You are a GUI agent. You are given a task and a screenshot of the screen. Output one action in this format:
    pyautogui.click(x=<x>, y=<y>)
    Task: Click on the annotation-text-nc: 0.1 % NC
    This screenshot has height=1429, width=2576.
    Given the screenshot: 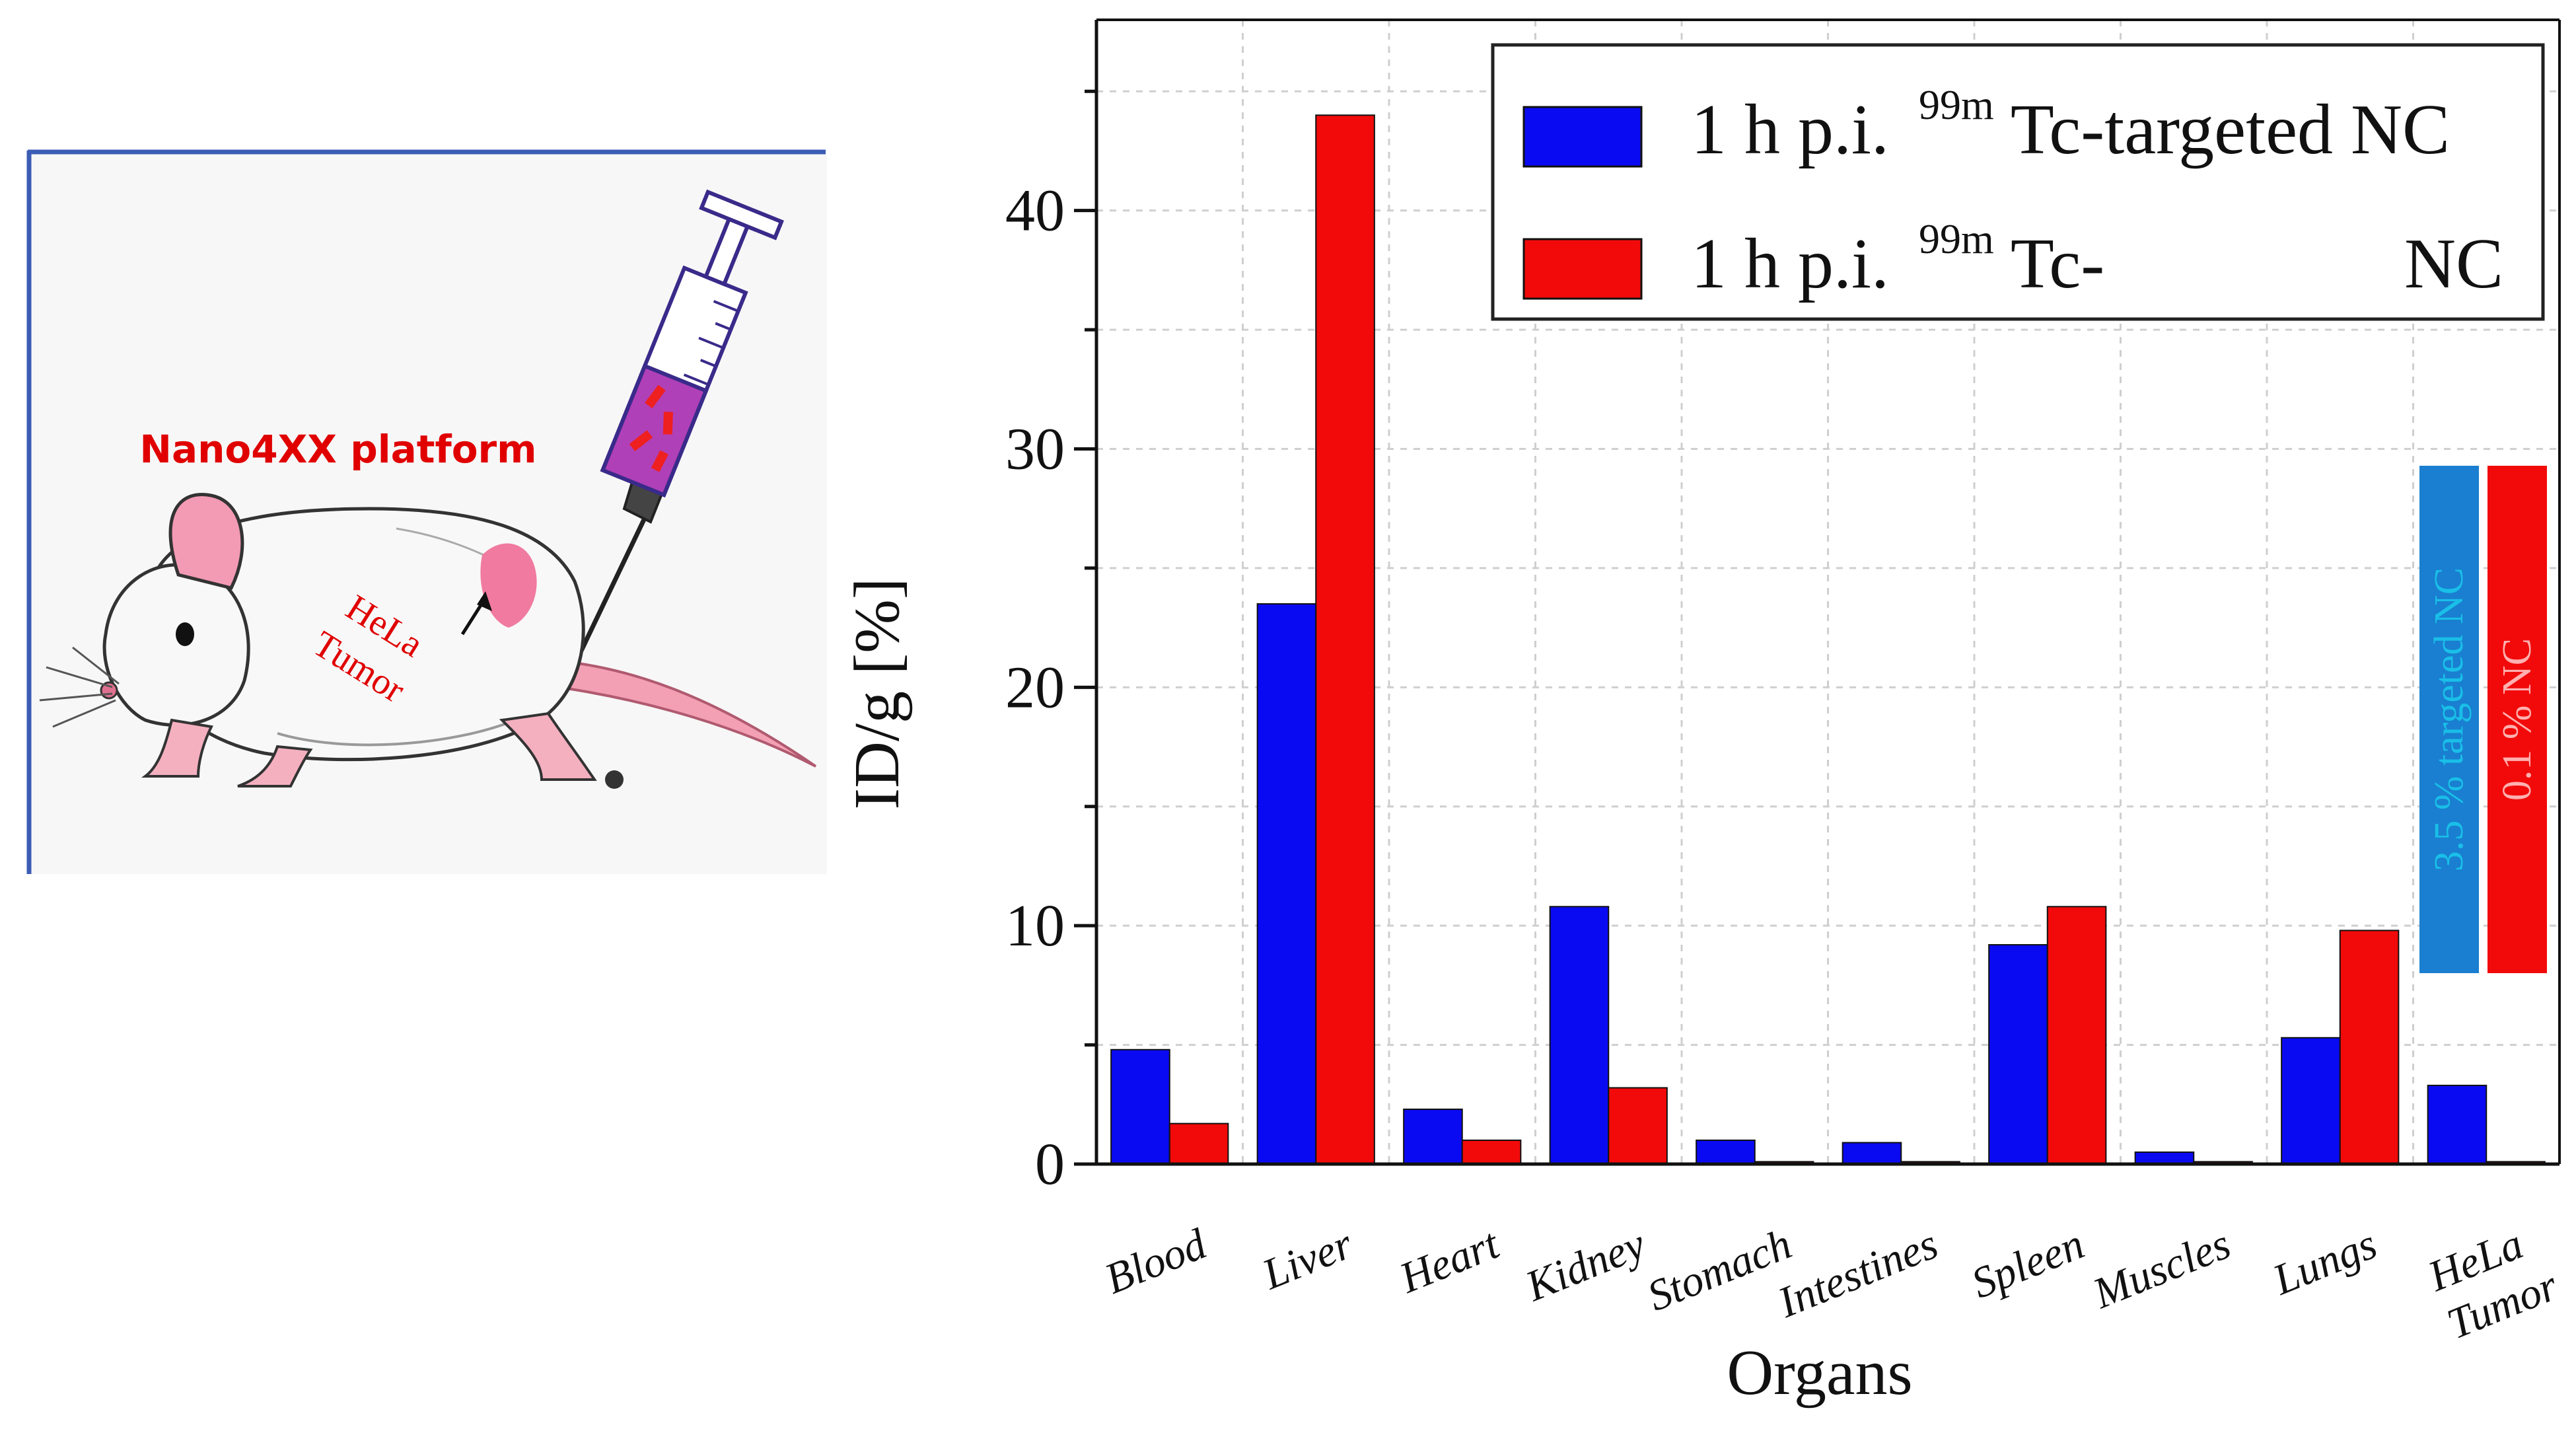 What is the action you would take?
    pyautogui.click(x=2518, y=719)
    